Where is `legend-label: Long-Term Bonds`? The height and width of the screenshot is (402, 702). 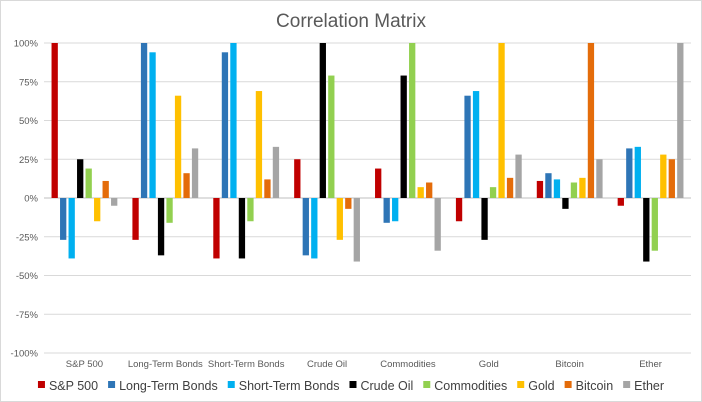 legend-label: Long-Term Bonds is located at coordinates (168, 386).